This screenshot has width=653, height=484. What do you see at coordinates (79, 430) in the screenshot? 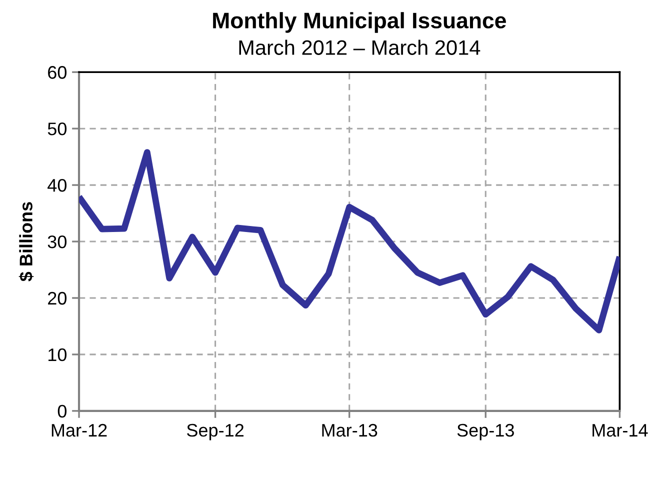
I see `x-tick-label: Mar-12` at bounding box center [79, 430].